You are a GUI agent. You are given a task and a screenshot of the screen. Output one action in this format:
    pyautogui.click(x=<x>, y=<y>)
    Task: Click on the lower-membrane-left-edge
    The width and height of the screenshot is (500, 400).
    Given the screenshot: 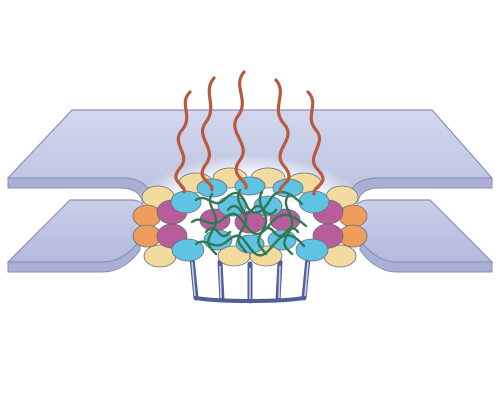 What is the action you would take?
    pyautogui.click(x=74, y=255)
    